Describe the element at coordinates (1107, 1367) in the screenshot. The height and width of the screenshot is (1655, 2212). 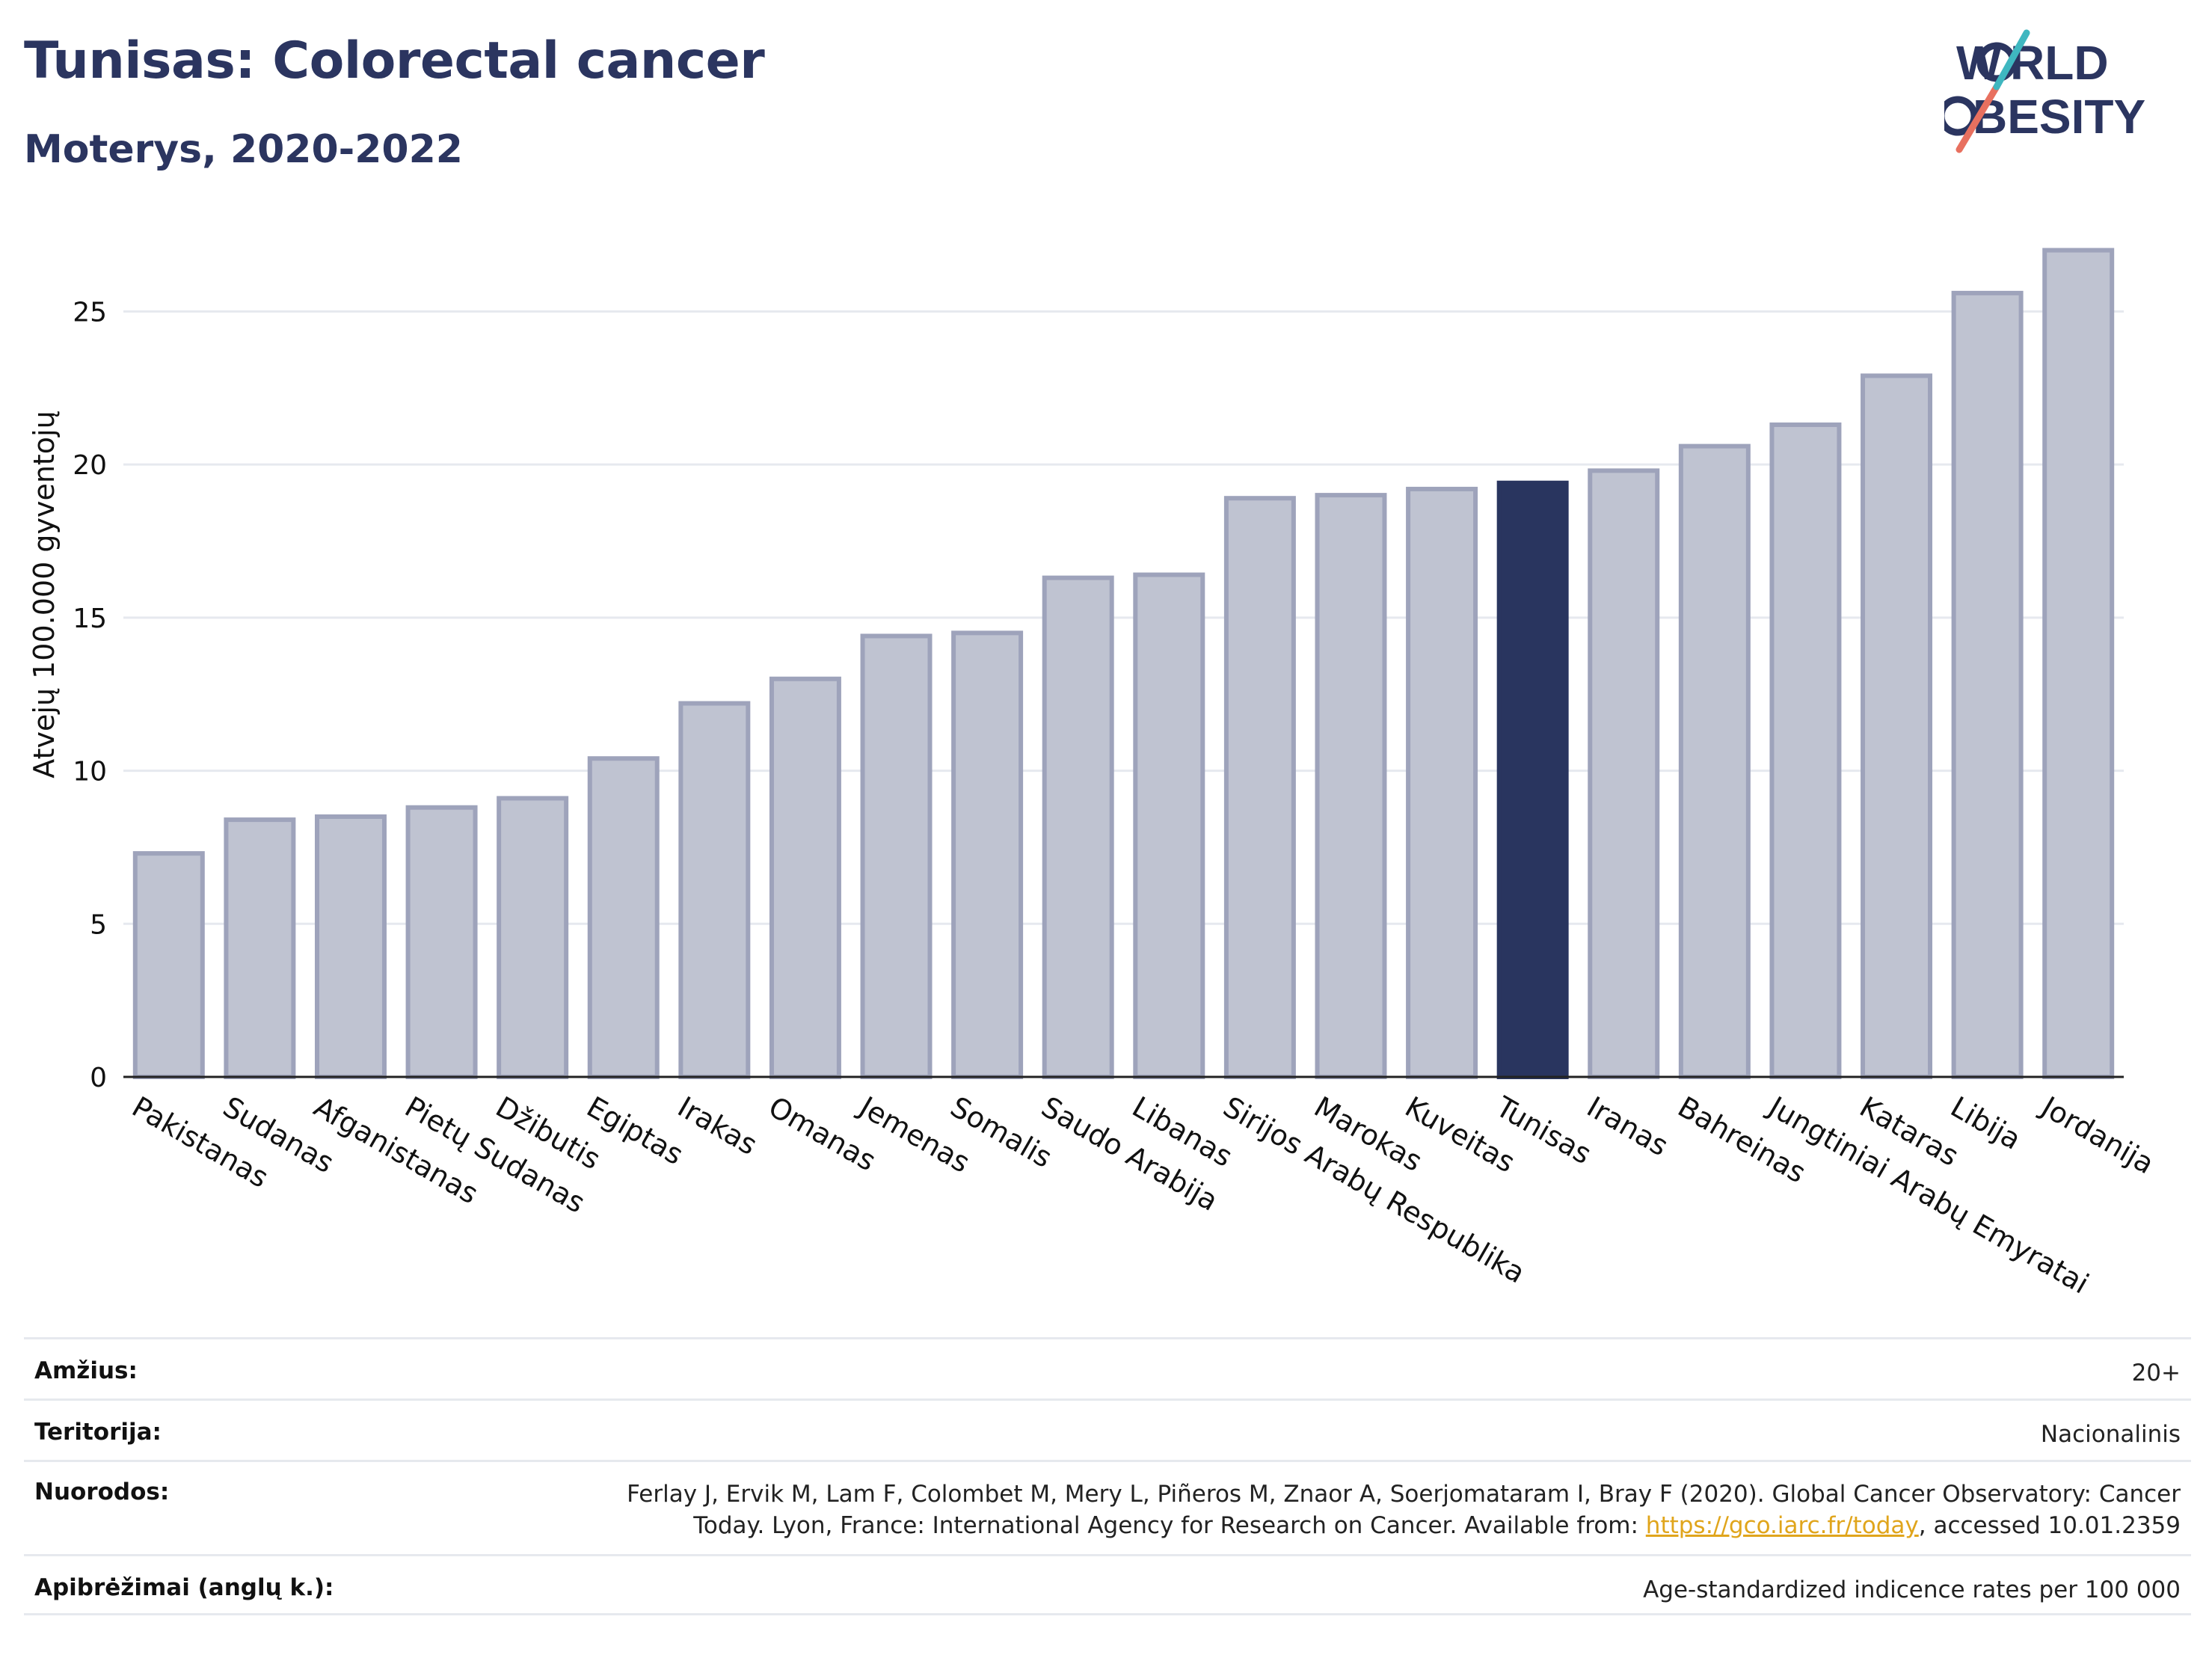
I see `meta-row-age: Amžius: 20+` at that location.